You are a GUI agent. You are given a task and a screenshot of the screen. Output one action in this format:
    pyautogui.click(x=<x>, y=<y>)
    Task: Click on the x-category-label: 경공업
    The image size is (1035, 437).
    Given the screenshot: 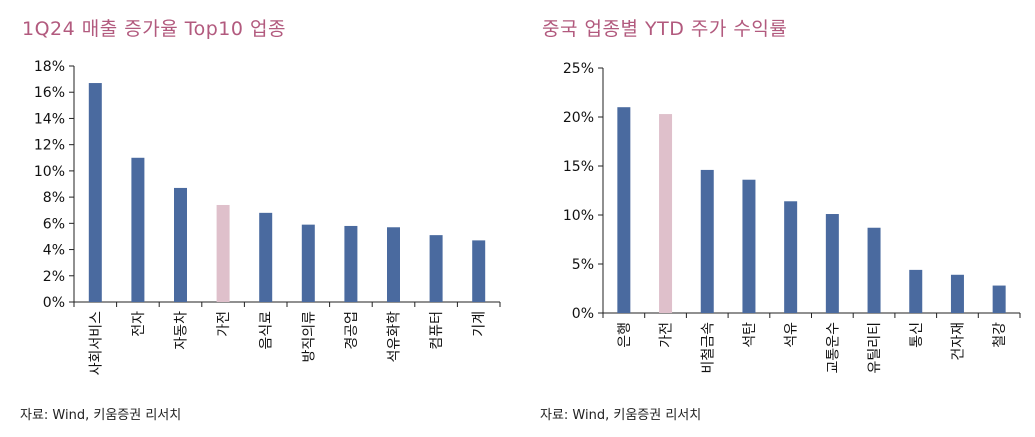 What is the action you would take?
    pyautogui.click(x=352, y=330)
    